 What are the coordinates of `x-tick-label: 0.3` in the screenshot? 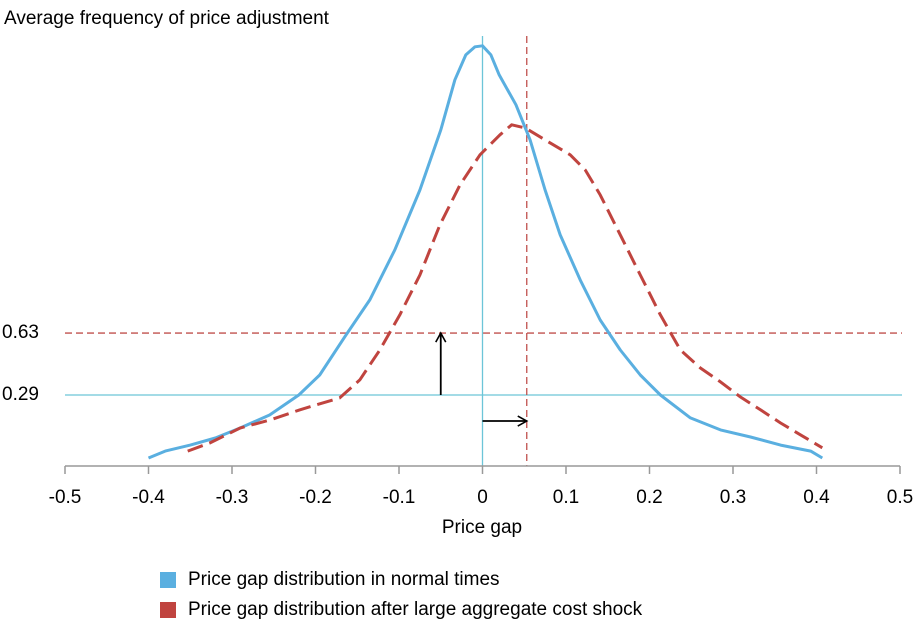 It's located at (733, 497).